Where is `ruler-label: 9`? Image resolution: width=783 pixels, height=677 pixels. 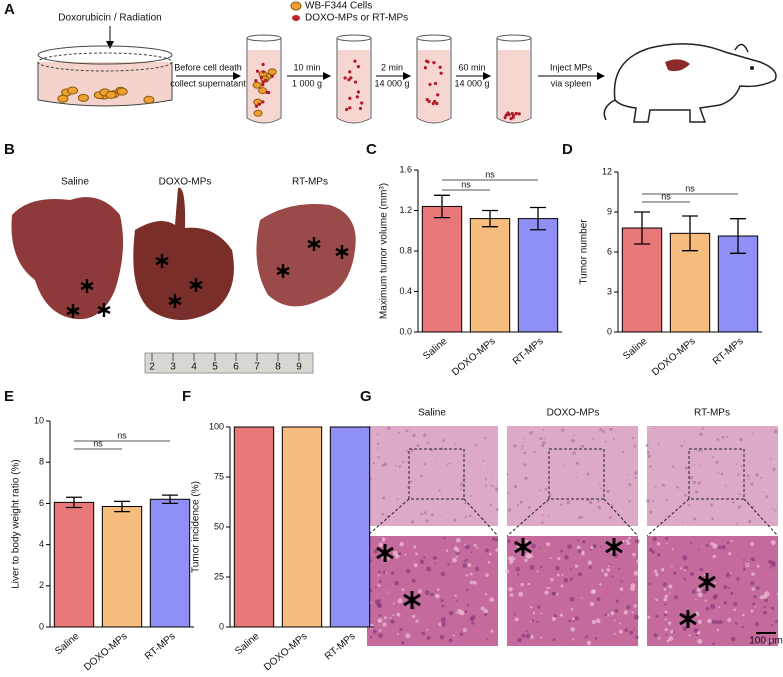 ruler-label: 9 is located at coordinates (299, 367).